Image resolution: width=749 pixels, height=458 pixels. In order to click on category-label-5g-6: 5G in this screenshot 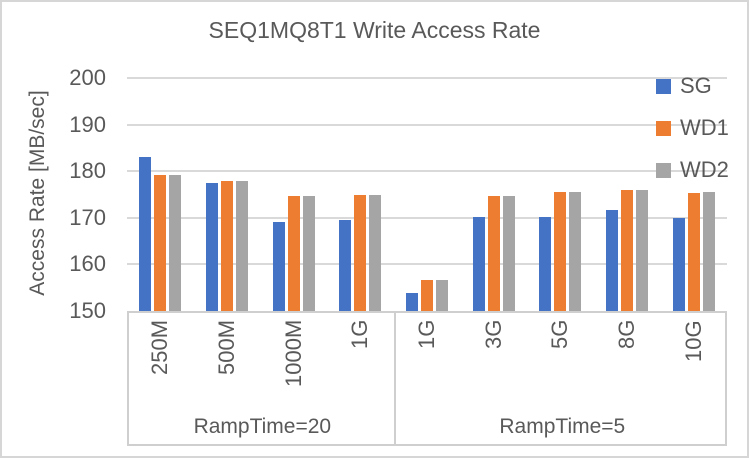, I will do `click(560, 335)`.